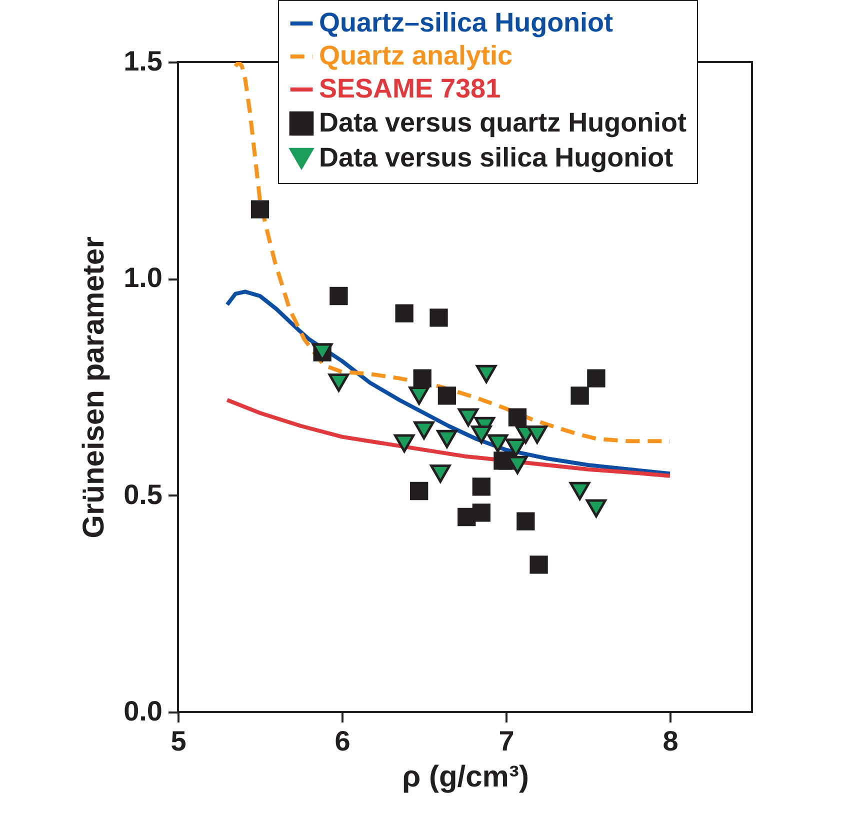 This screenshot has height=827, width=845. I want to click on x-axis-title: ρ (g/cm³), so click(465, 777).